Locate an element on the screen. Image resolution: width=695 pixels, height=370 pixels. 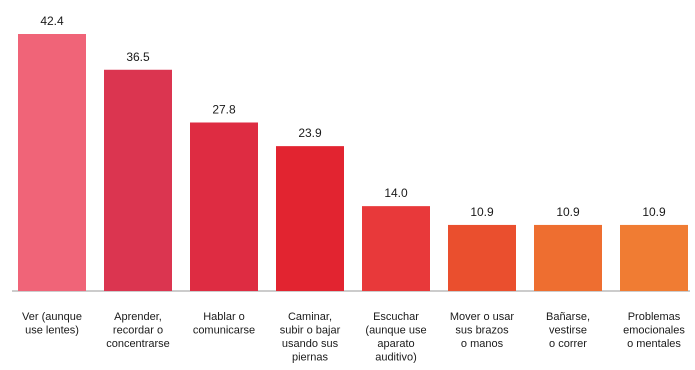
value-label-8: 10.9 is located at coordinates (654, 212).